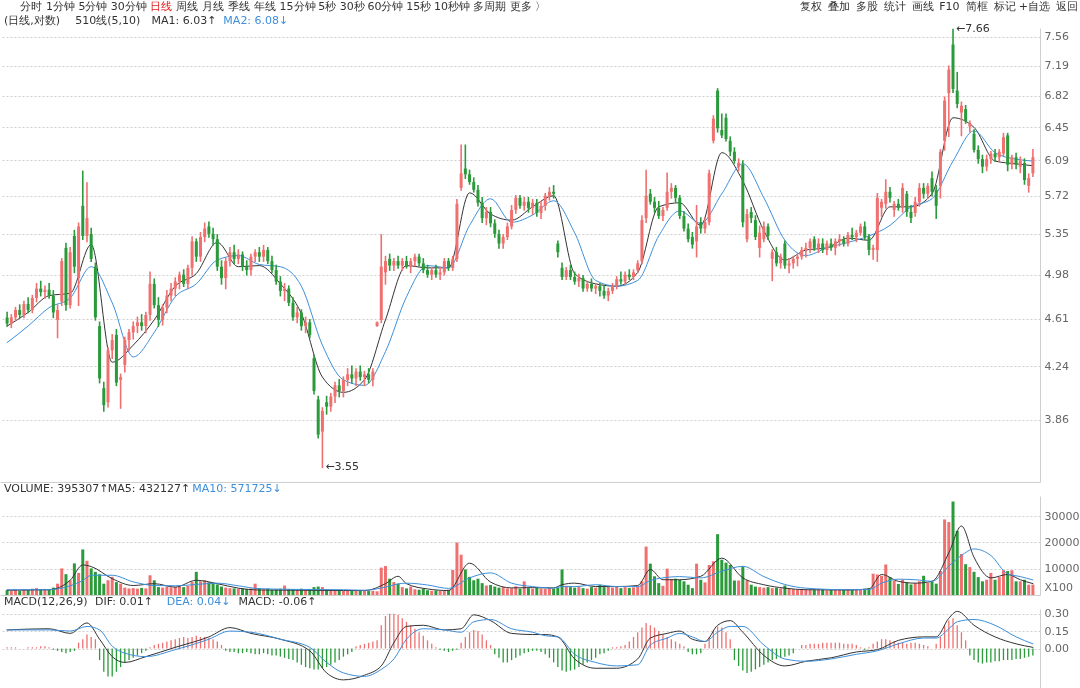 The width and height of the screenshot is (1080, 688). I want to click on series-label: DIF: 0.01↑, so click(124, 601).